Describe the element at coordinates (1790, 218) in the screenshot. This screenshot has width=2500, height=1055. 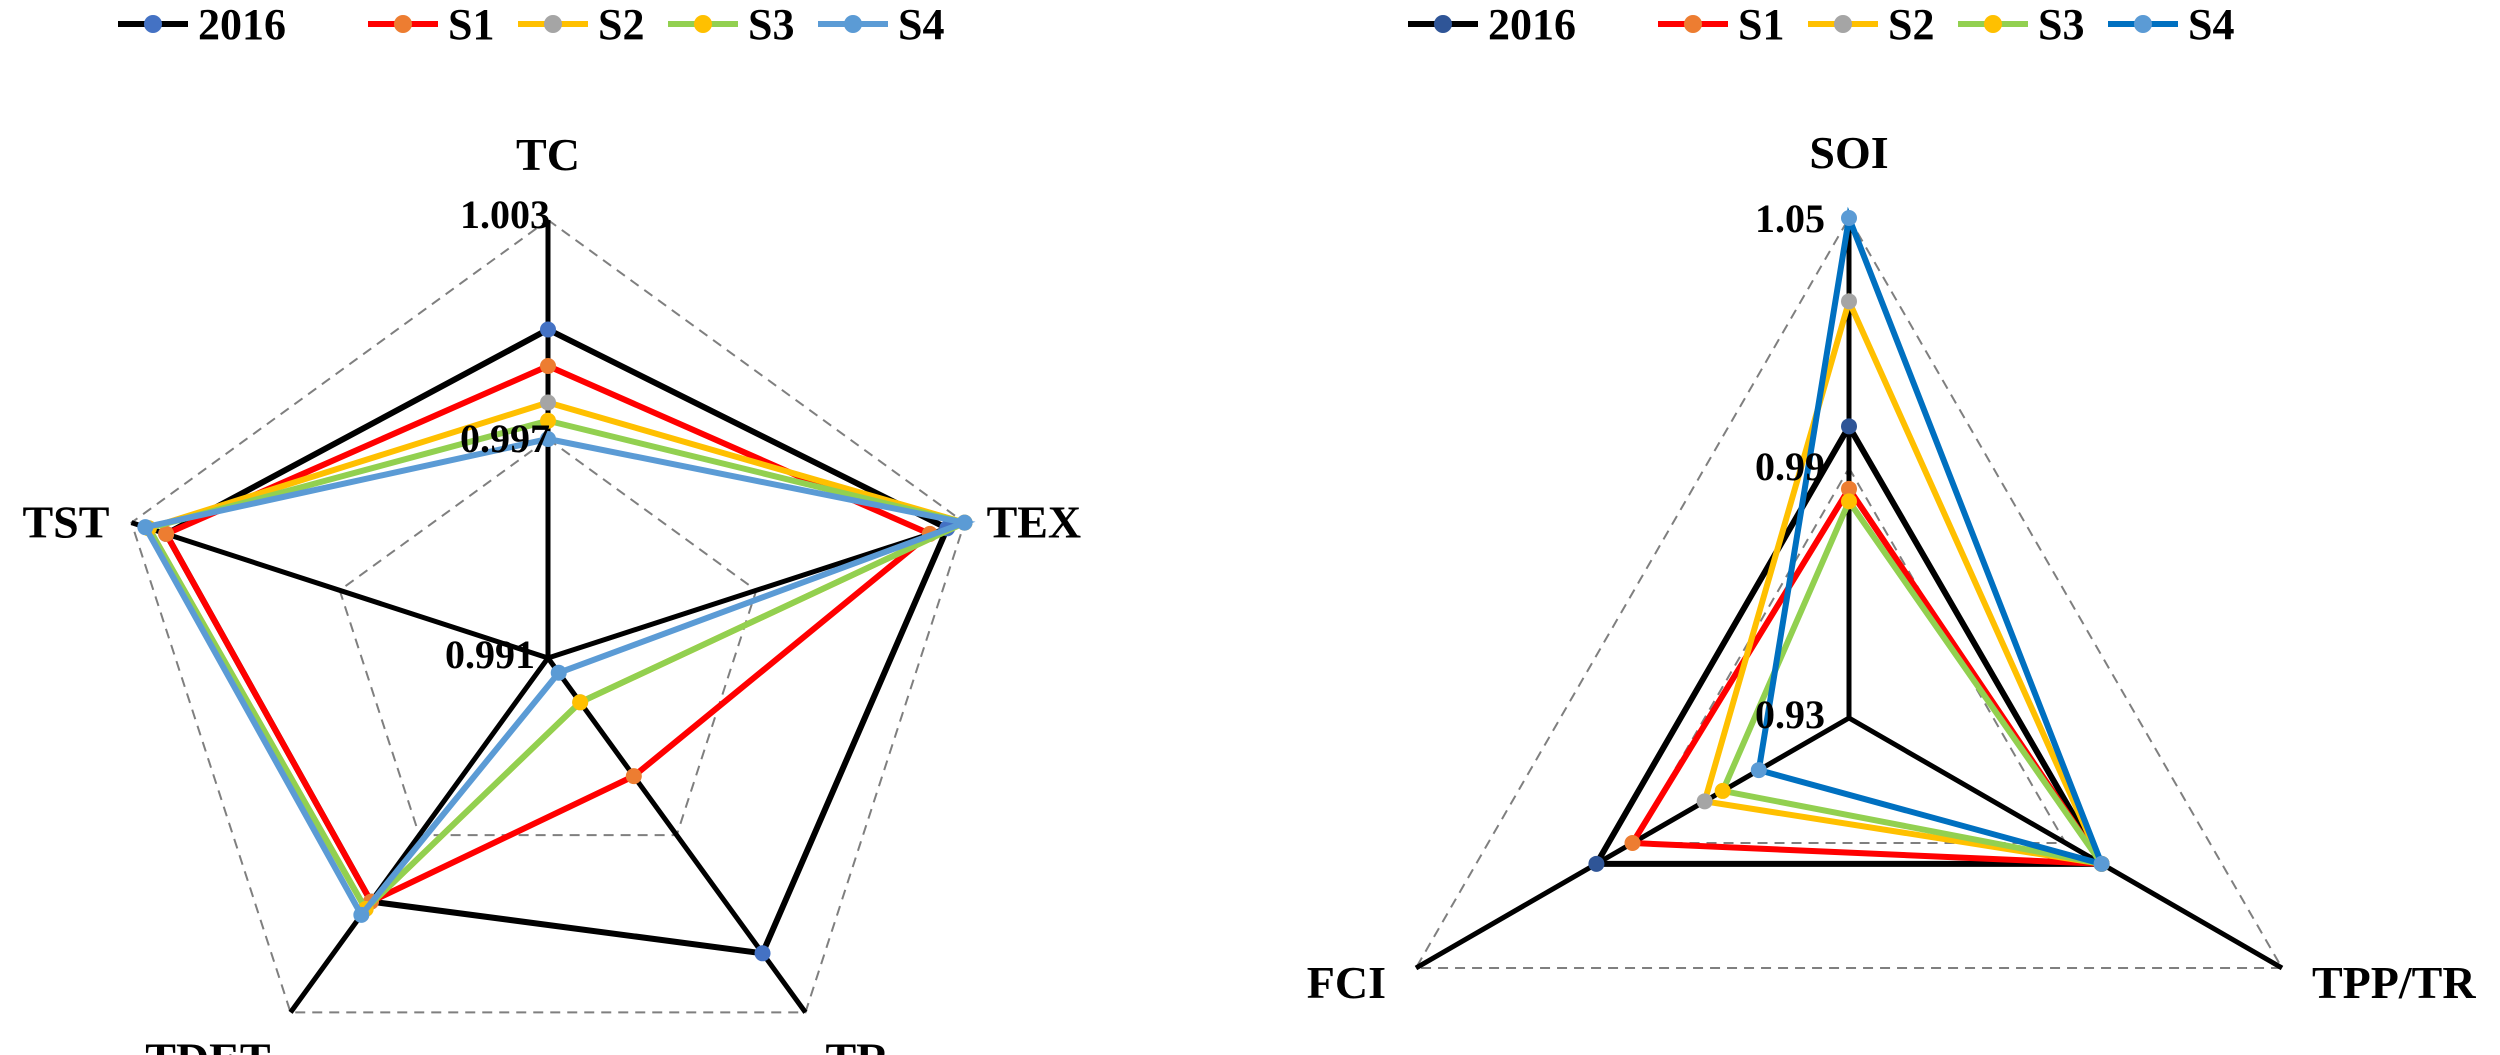
I see `tick-label-1: 1.05` at that location.